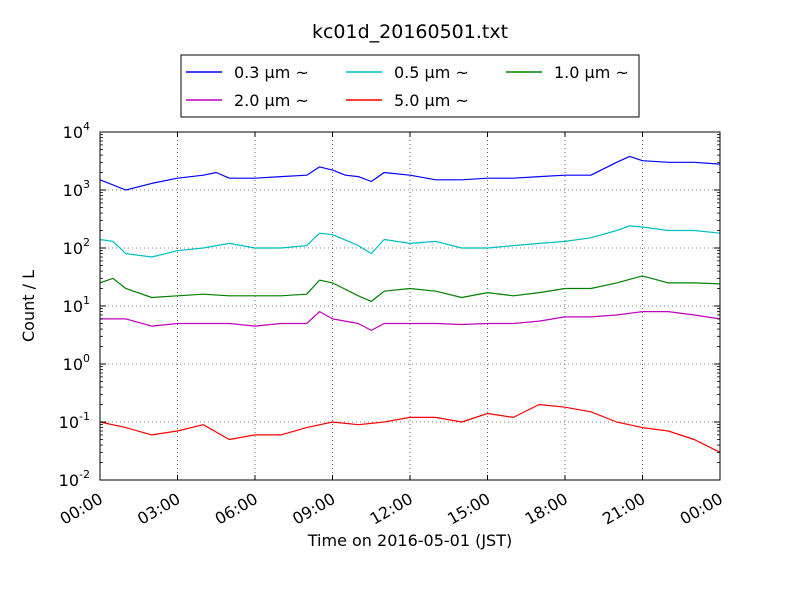 The image size is (800, 600). I want to click on chart-title: kc01d_20160501.txt, so click(410, 32).